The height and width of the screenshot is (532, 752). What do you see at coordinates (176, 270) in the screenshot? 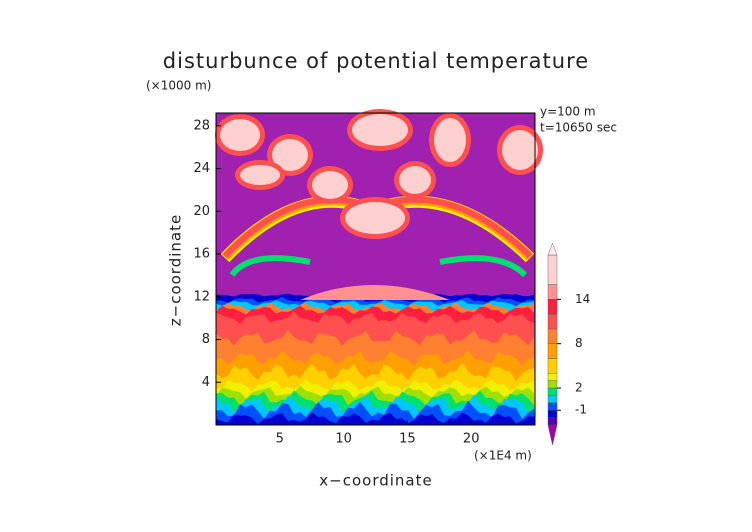
I see `y-axis-label: z−coordinate` at bounding box center [176, 270].